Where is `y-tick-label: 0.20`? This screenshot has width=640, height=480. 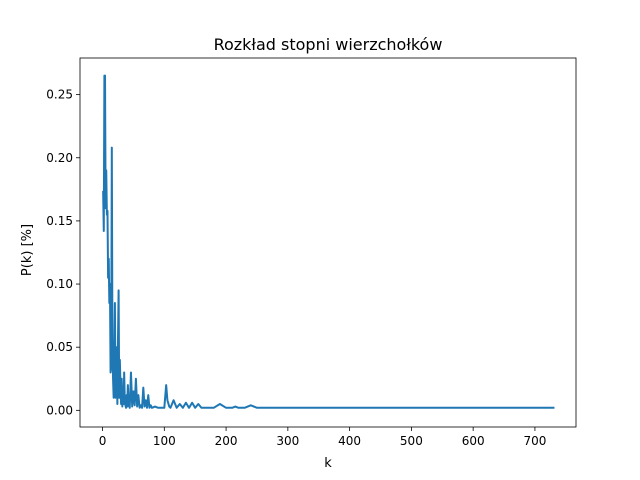
y-tick-label: 0.20 is located at coordinates (59, 158).